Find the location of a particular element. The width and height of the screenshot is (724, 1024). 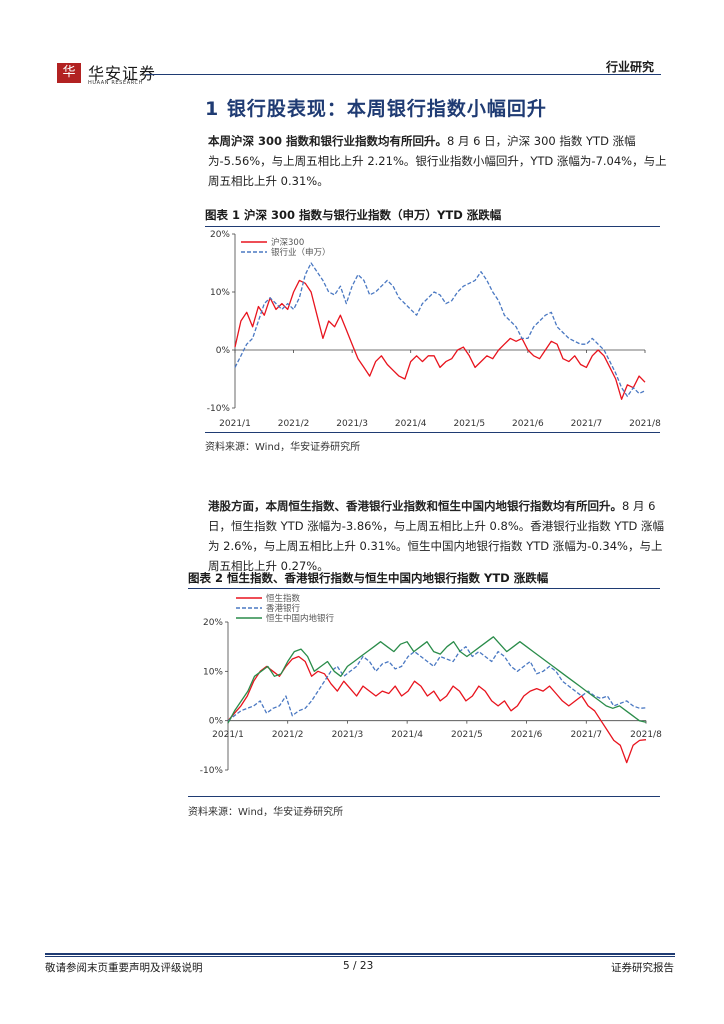

company-logo-text: 华安证券 is located at coordinates (122, 73).